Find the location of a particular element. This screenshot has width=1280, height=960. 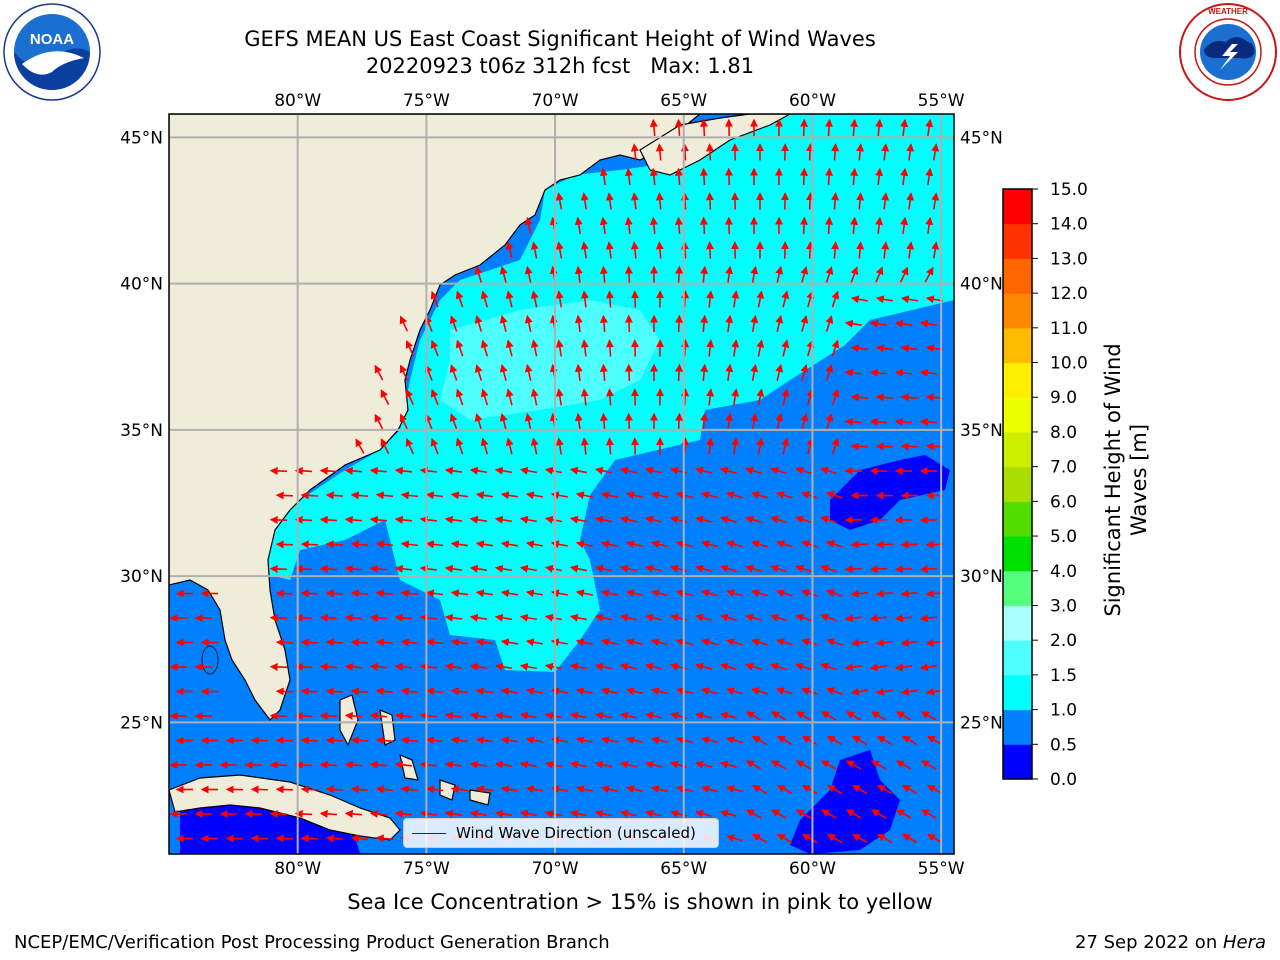

colorbar-segment is located at coordinates (1017, 588).